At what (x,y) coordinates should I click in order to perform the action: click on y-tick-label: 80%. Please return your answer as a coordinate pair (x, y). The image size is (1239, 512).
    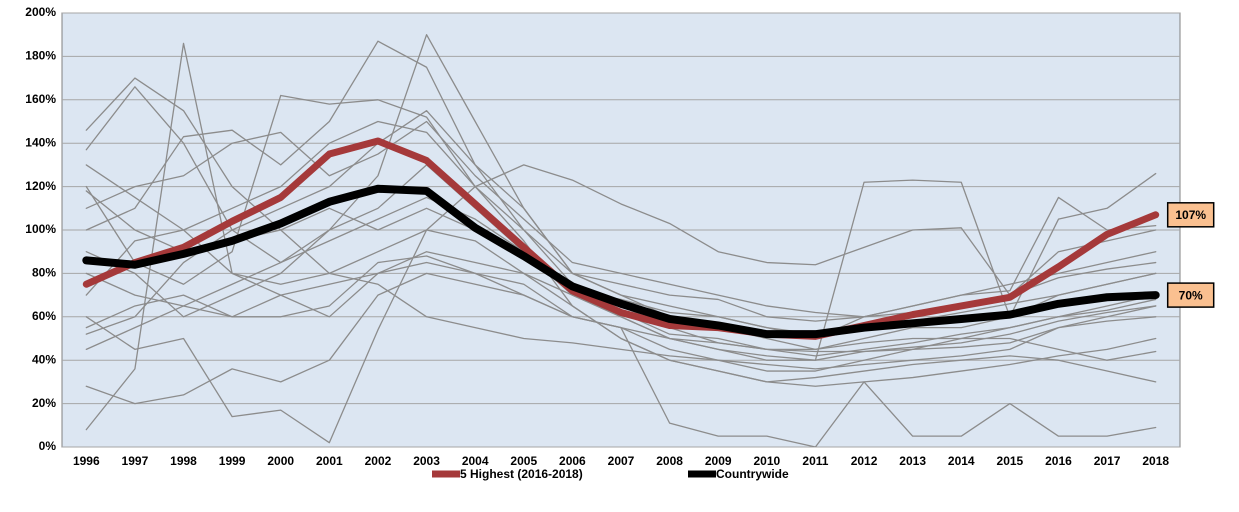
    Looking at the image, I should click on (44, 273).